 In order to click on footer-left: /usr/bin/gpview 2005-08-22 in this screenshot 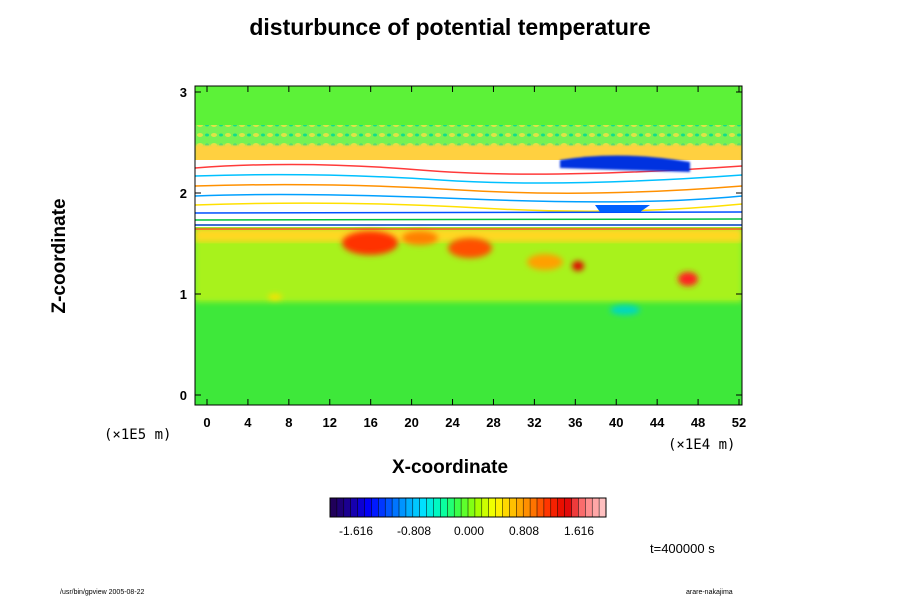, I will do `click(102, 592)`.